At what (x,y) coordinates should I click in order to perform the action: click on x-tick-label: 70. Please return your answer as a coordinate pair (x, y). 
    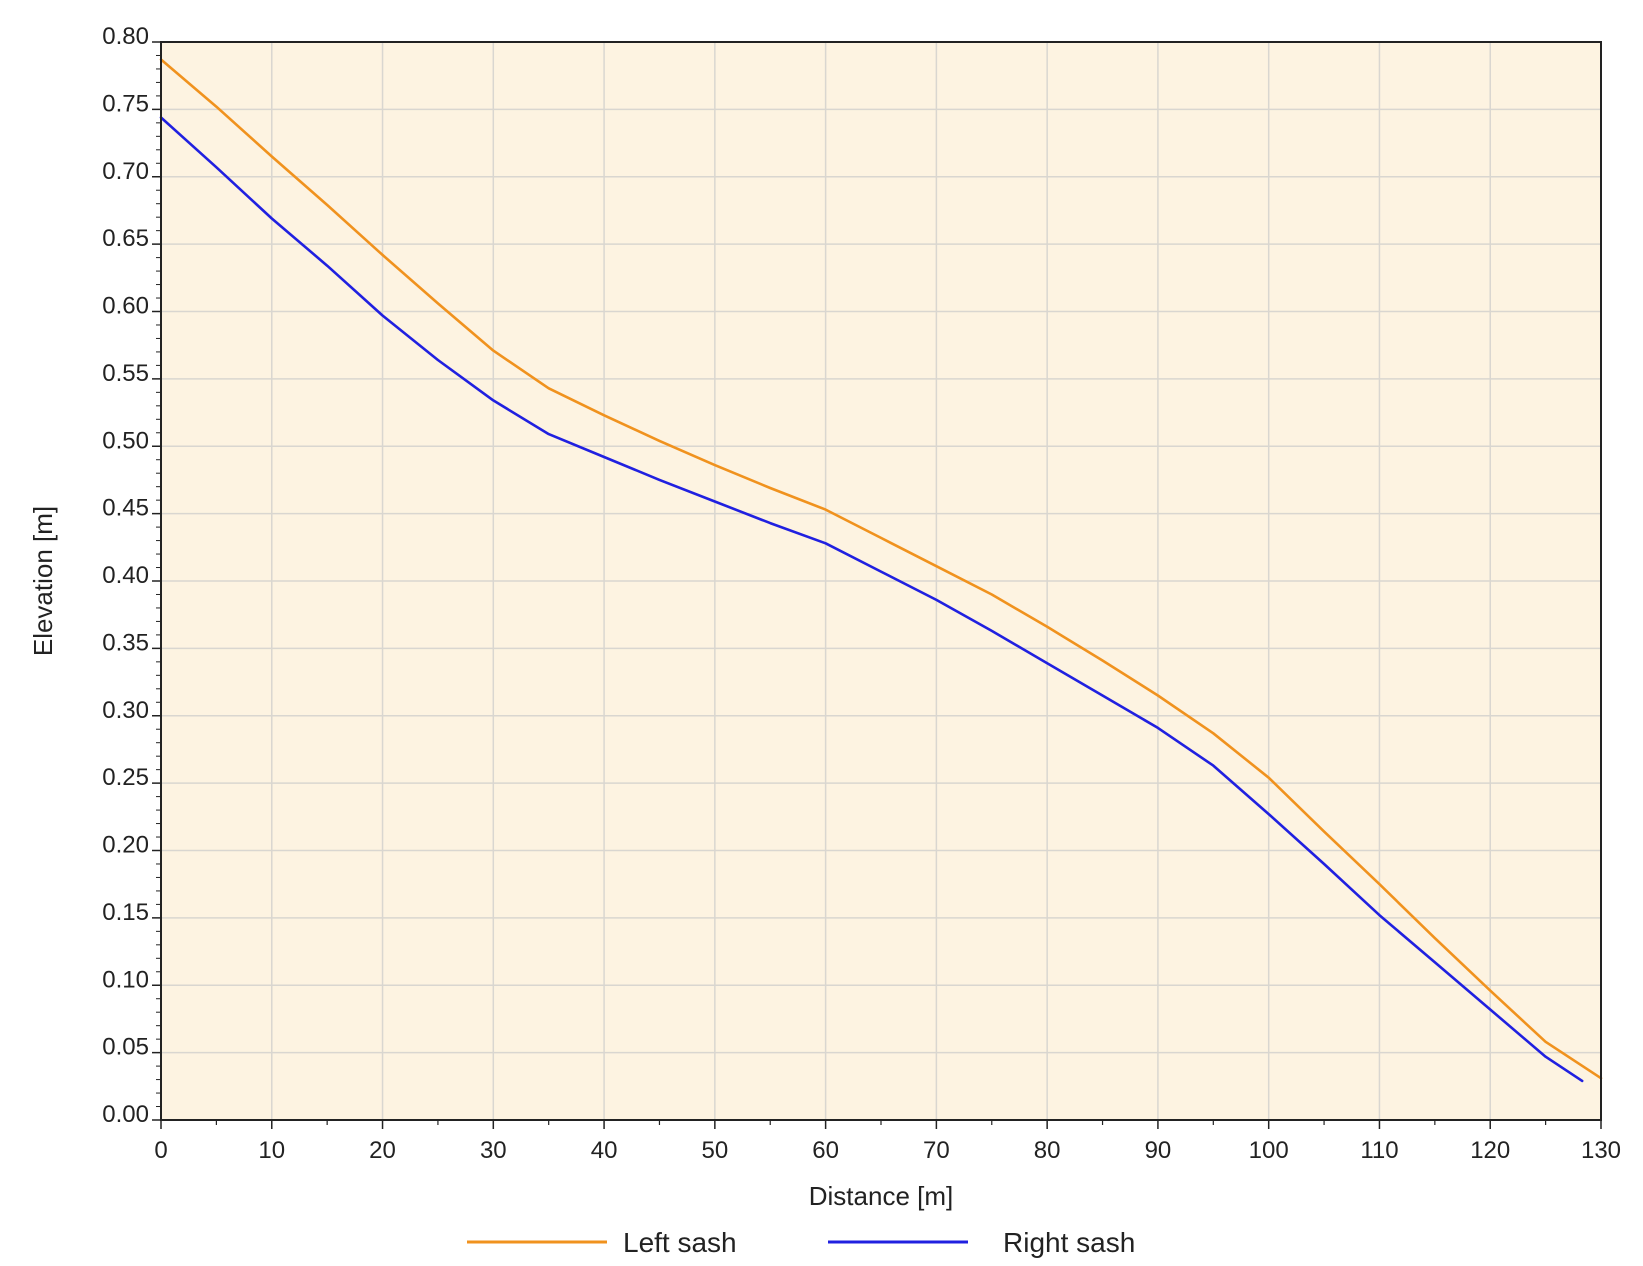
    Looking at the image, I should click on (936, 1150).